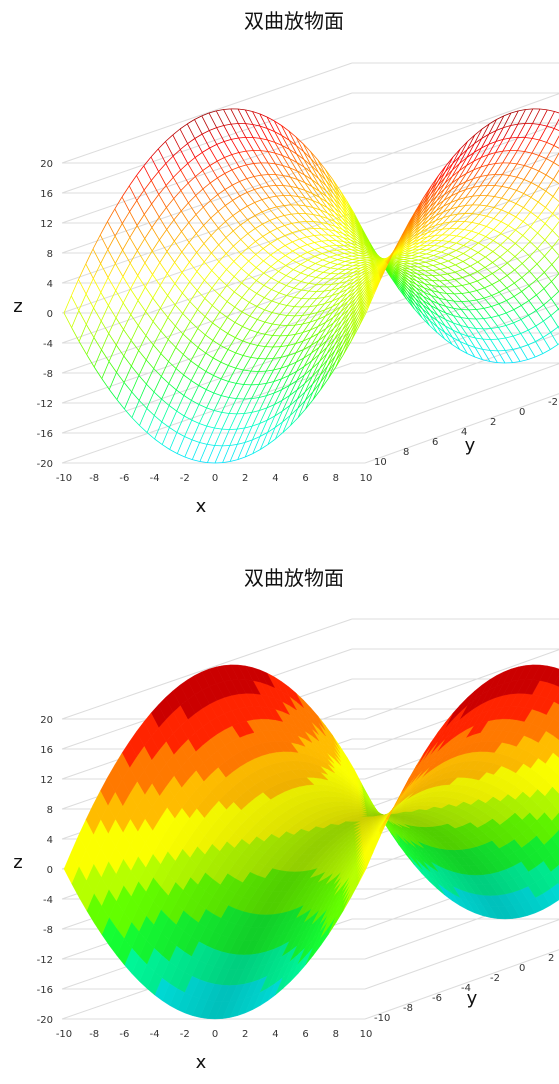  Describe the element at coordinates (207, 113) in the screenshot. I see `z-gridline-depth` at that location.